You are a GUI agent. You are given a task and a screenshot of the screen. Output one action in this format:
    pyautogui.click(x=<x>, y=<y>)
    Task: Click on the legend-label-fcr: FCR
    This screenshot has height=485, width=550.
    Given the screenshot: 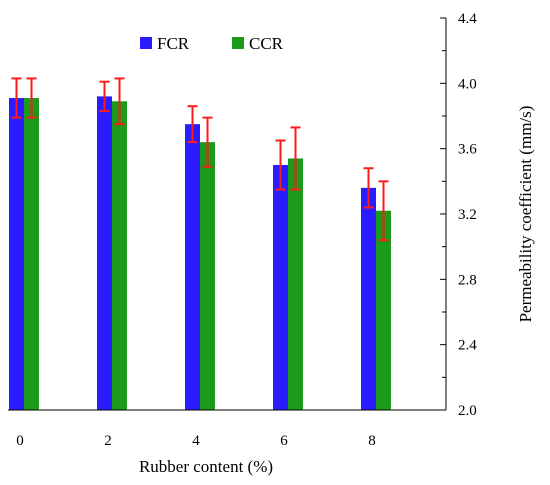 What is the action you would take?
    pyautogui.click(x=173, y=43)
    